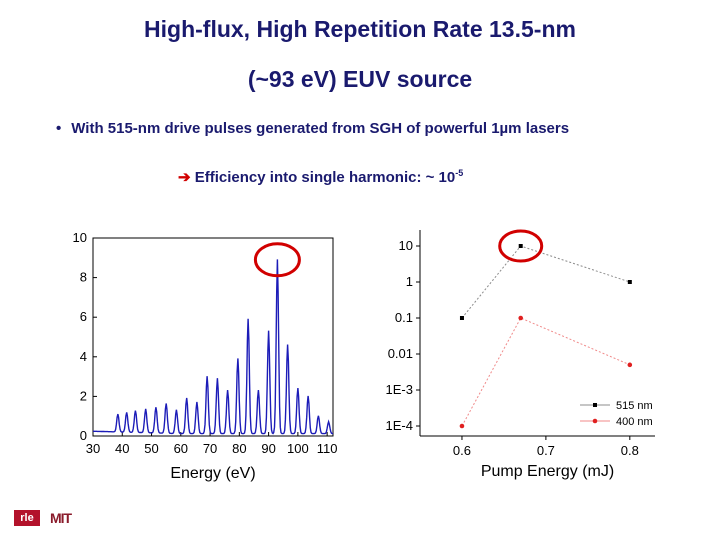  Describe the element at coordinates (634, 422) in the screenshot. I see `legend-label-400nm: 400 nm` at that location.